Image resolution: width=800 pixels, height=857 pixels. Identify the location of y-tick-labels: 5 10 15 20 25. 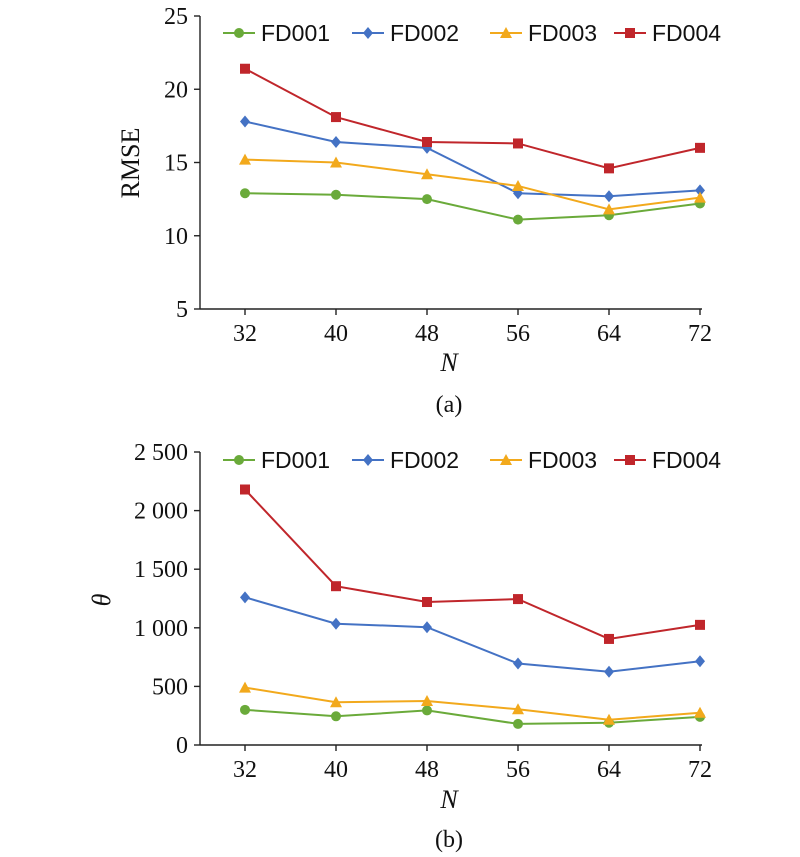
(182, 163).